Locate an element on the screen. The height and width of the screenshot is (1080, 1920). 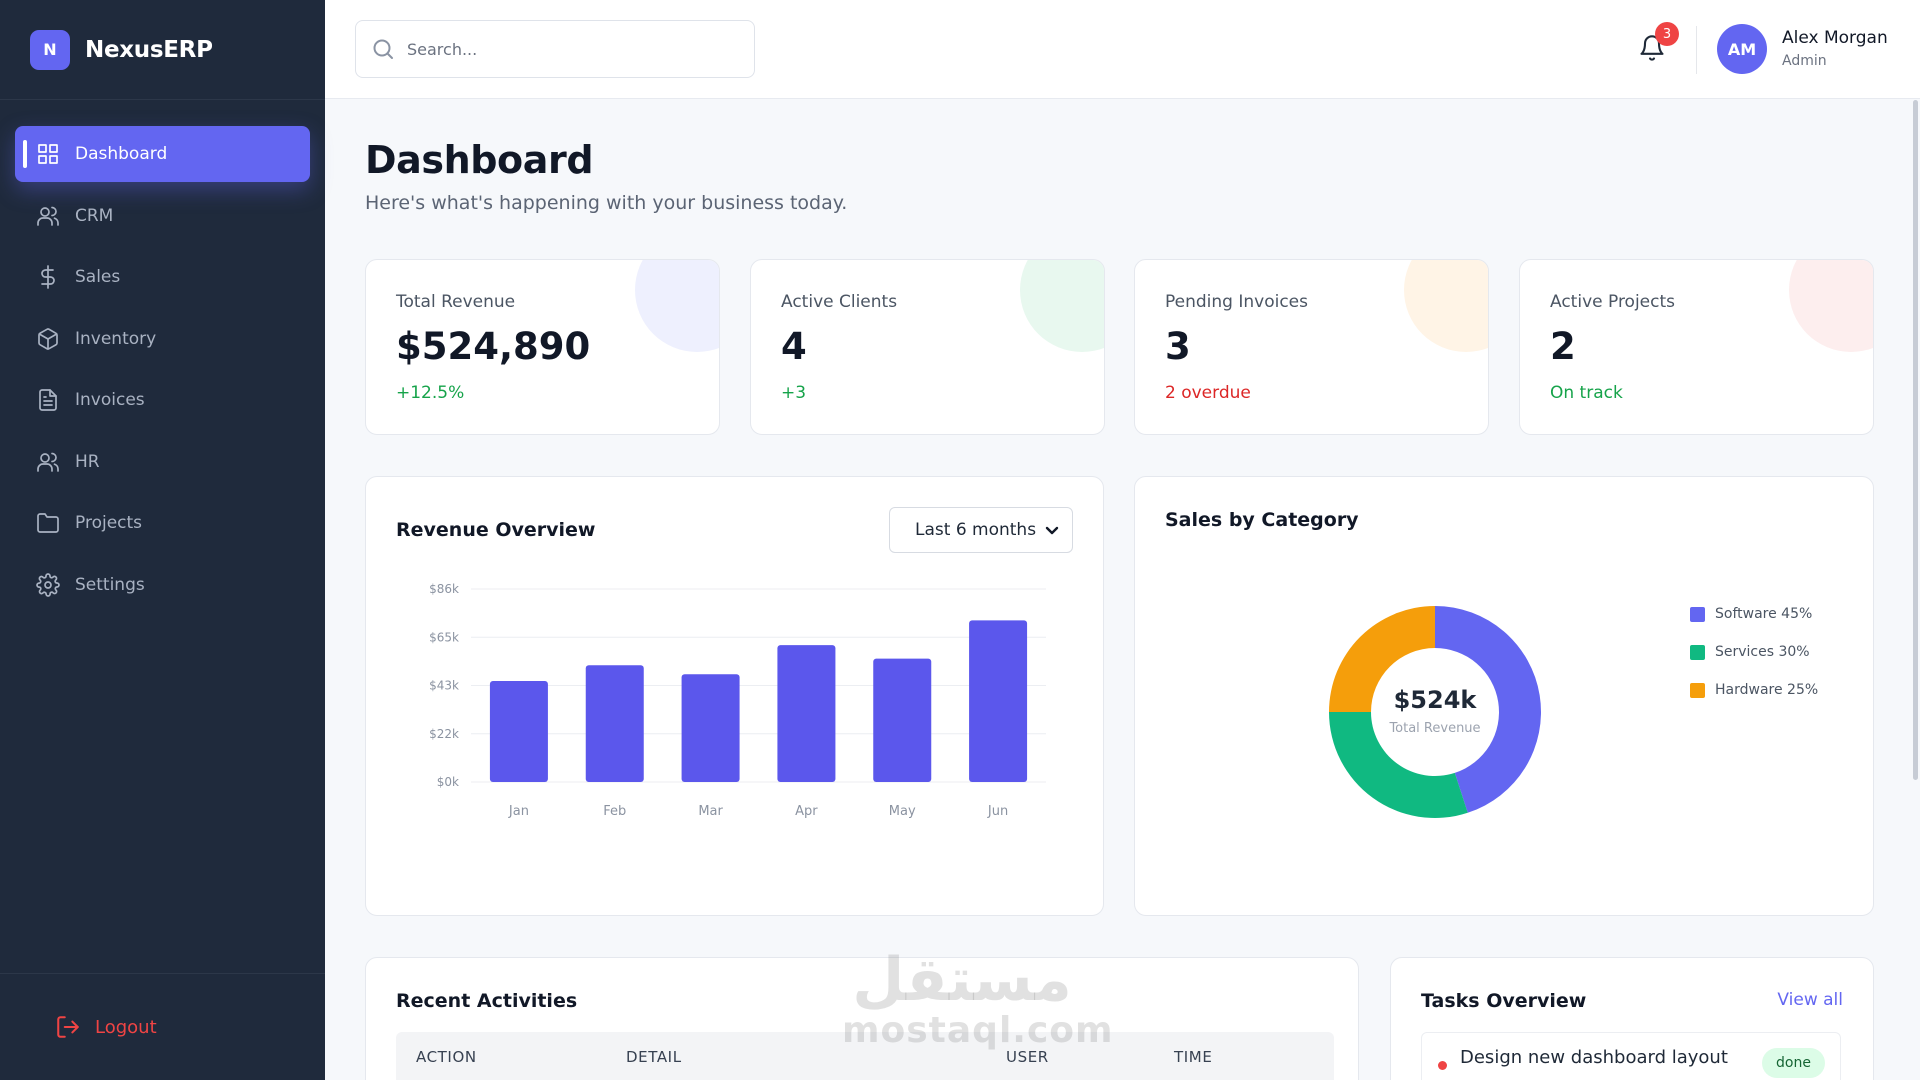
sidebar-item-label: Sales is located at coordinates (98, 277).